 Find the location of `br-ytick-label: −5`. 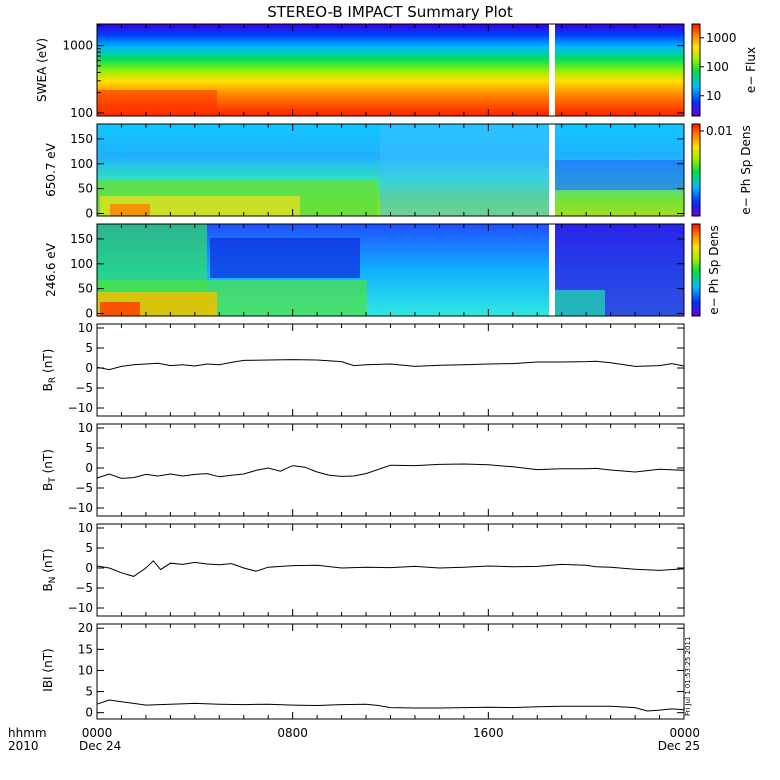

br-ytick-label: −5 is located at coordinates (84, 388).